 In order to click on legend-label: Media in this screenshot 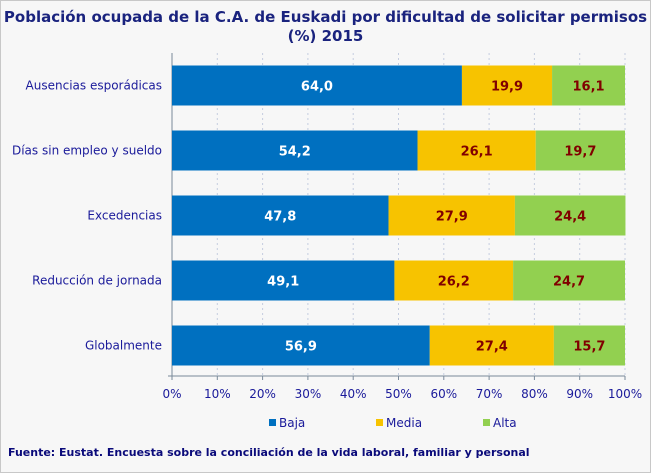, I will do `click(404, 423)`.